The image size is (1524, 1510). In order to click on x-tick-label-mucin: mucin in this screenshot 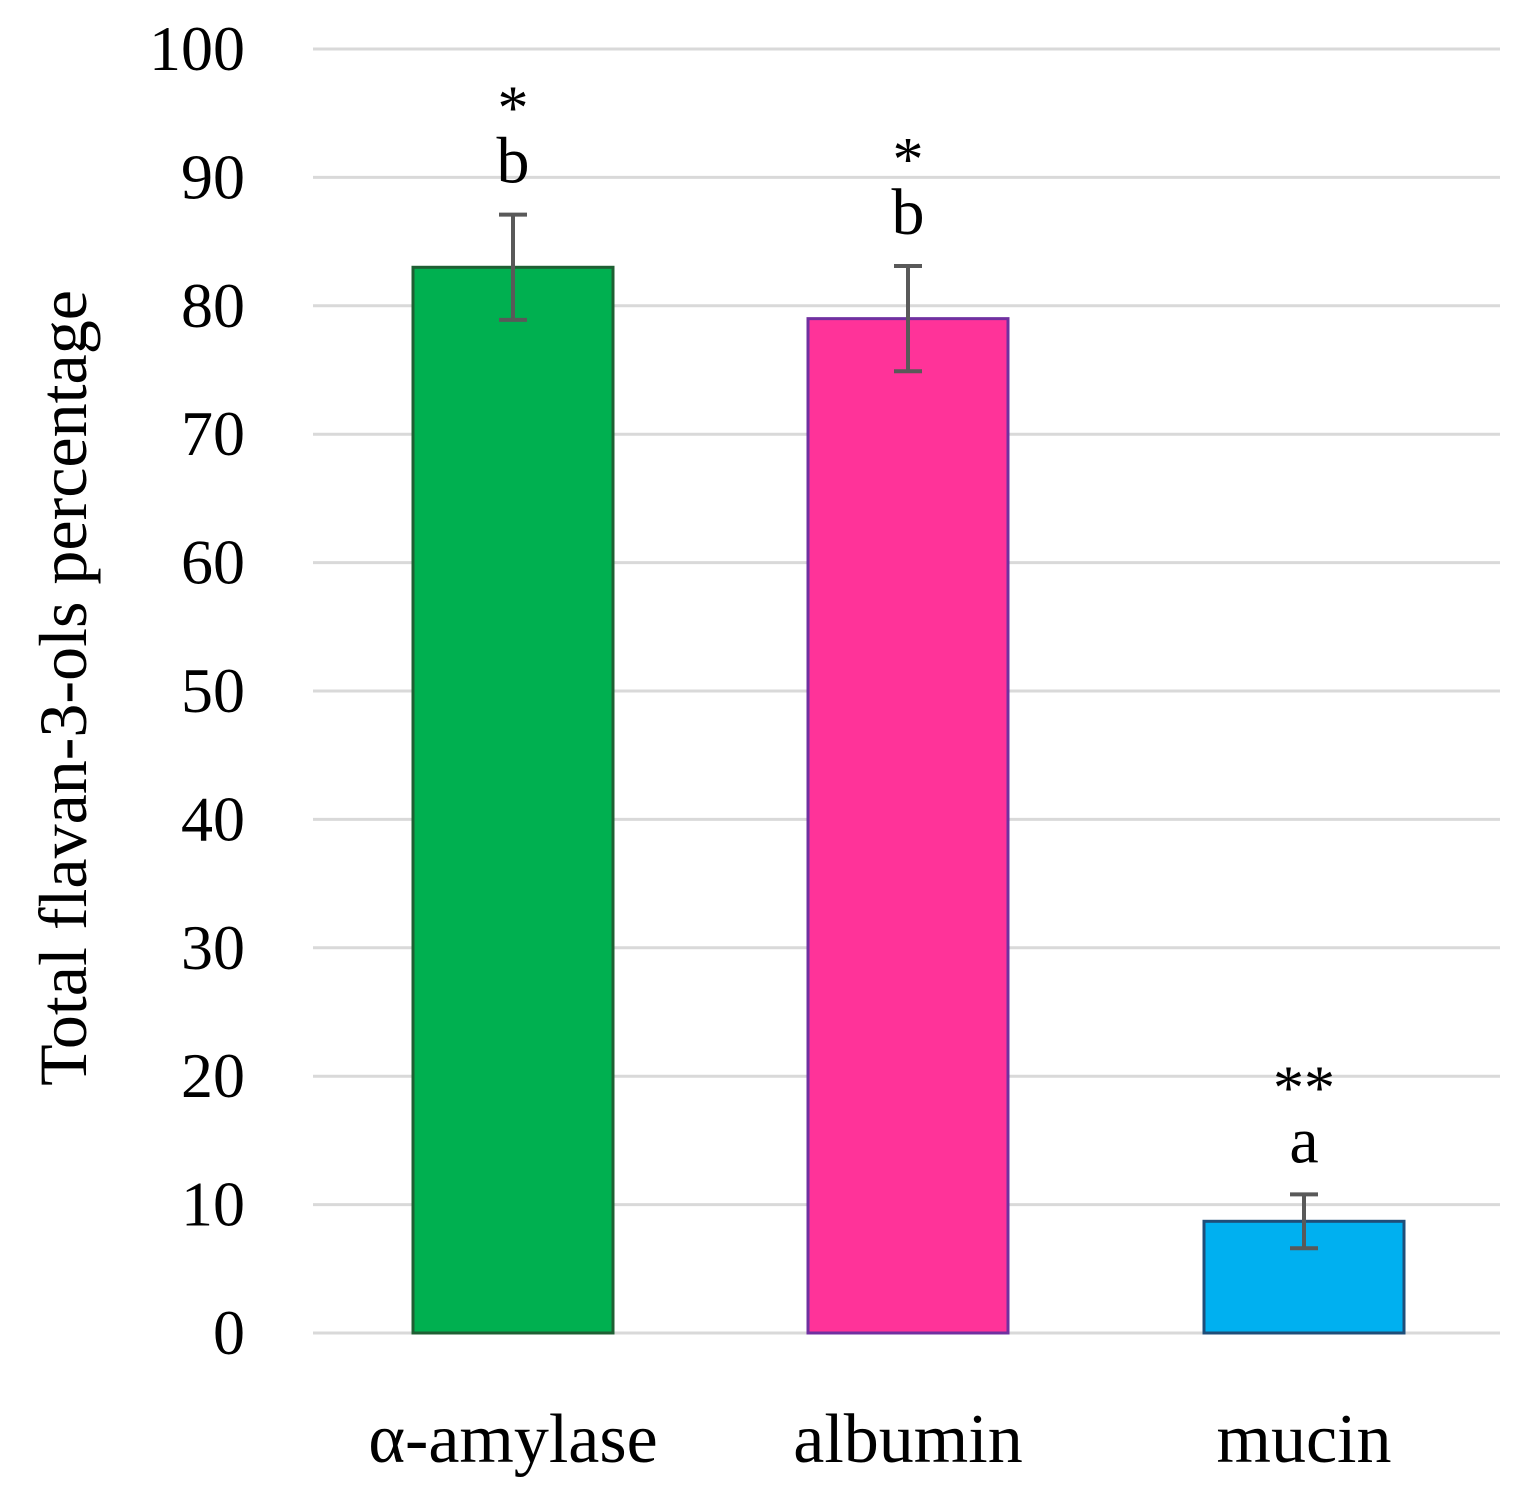, I will do `click(1304, 1439)`.